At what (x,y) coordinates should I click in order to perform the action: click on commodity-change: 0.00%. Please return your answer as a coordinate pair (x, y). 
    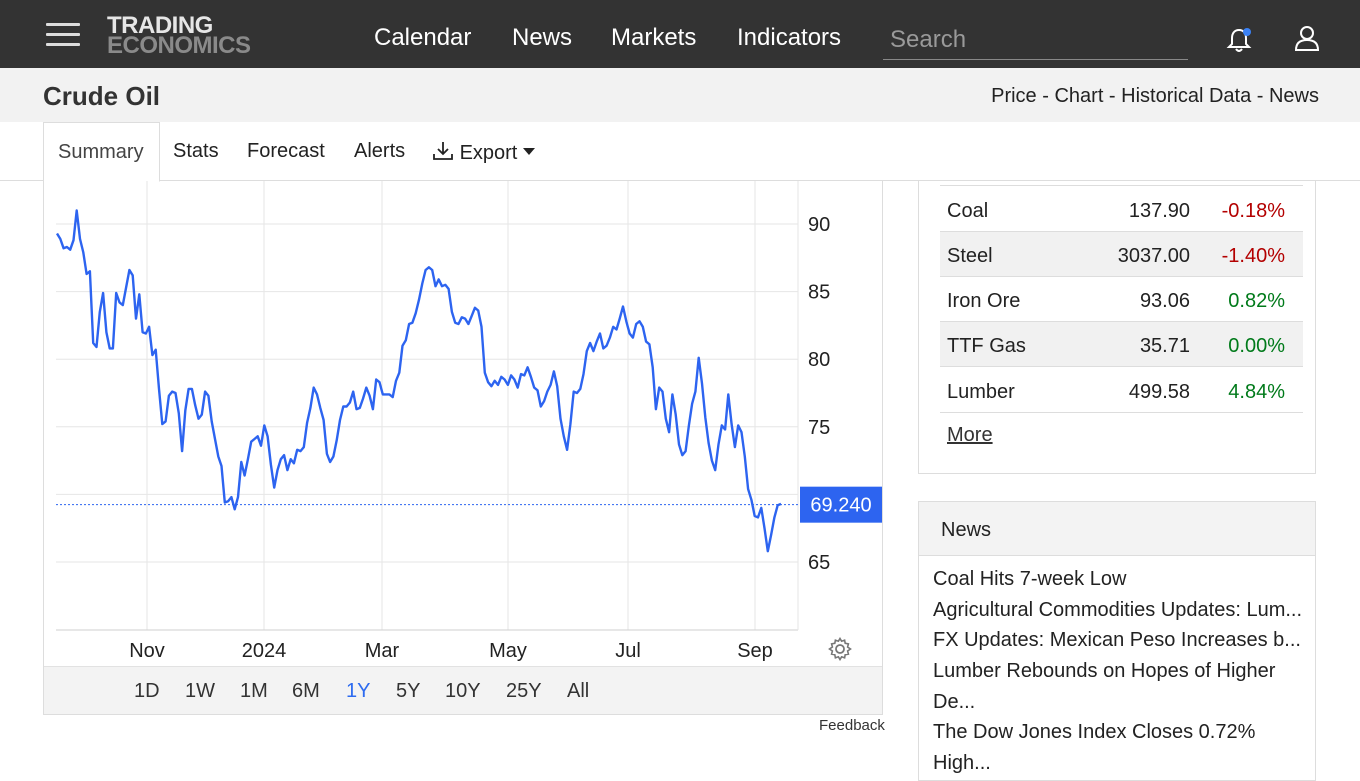
    Looking at the image, I should click on (1256, 346).